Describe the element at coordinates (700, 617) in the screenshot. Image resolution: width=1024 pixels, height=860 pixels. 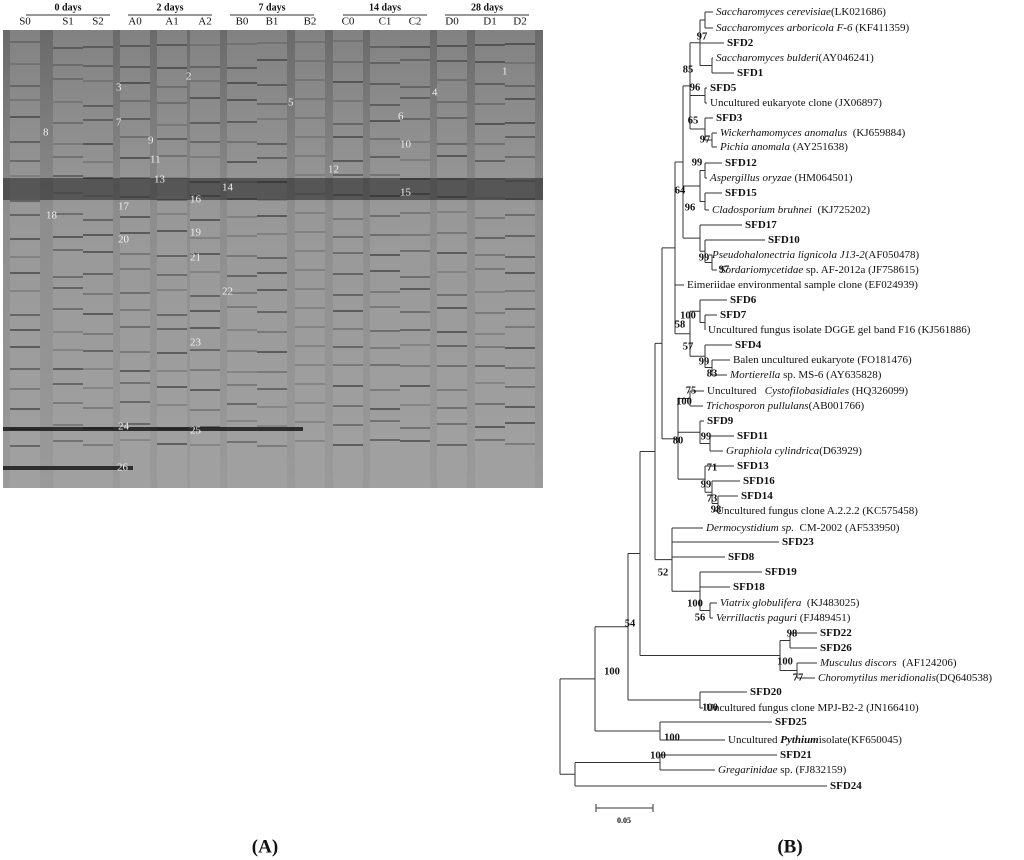
I see `bootstrap-value: 56` at that location.